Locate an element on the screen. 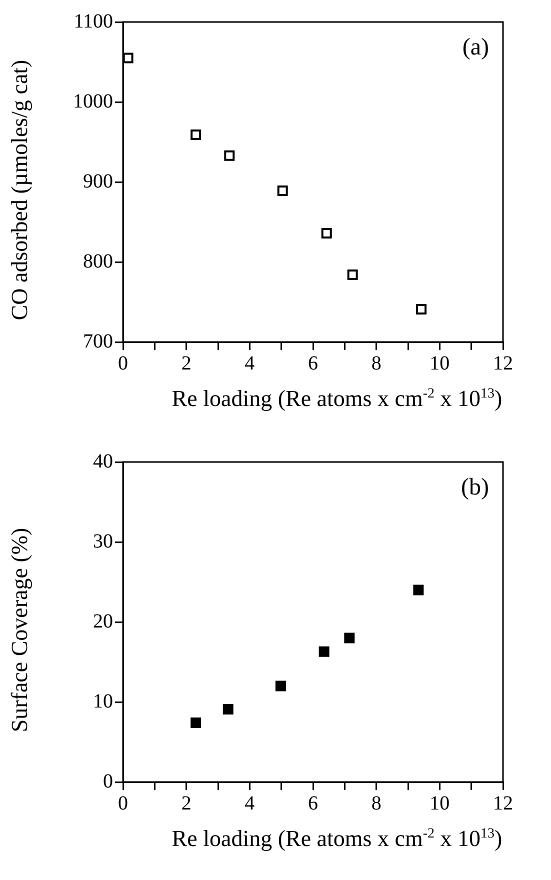 This screenshot has width=551, height=880. y-tick-label: 700 is located at coordinates (98, 341).